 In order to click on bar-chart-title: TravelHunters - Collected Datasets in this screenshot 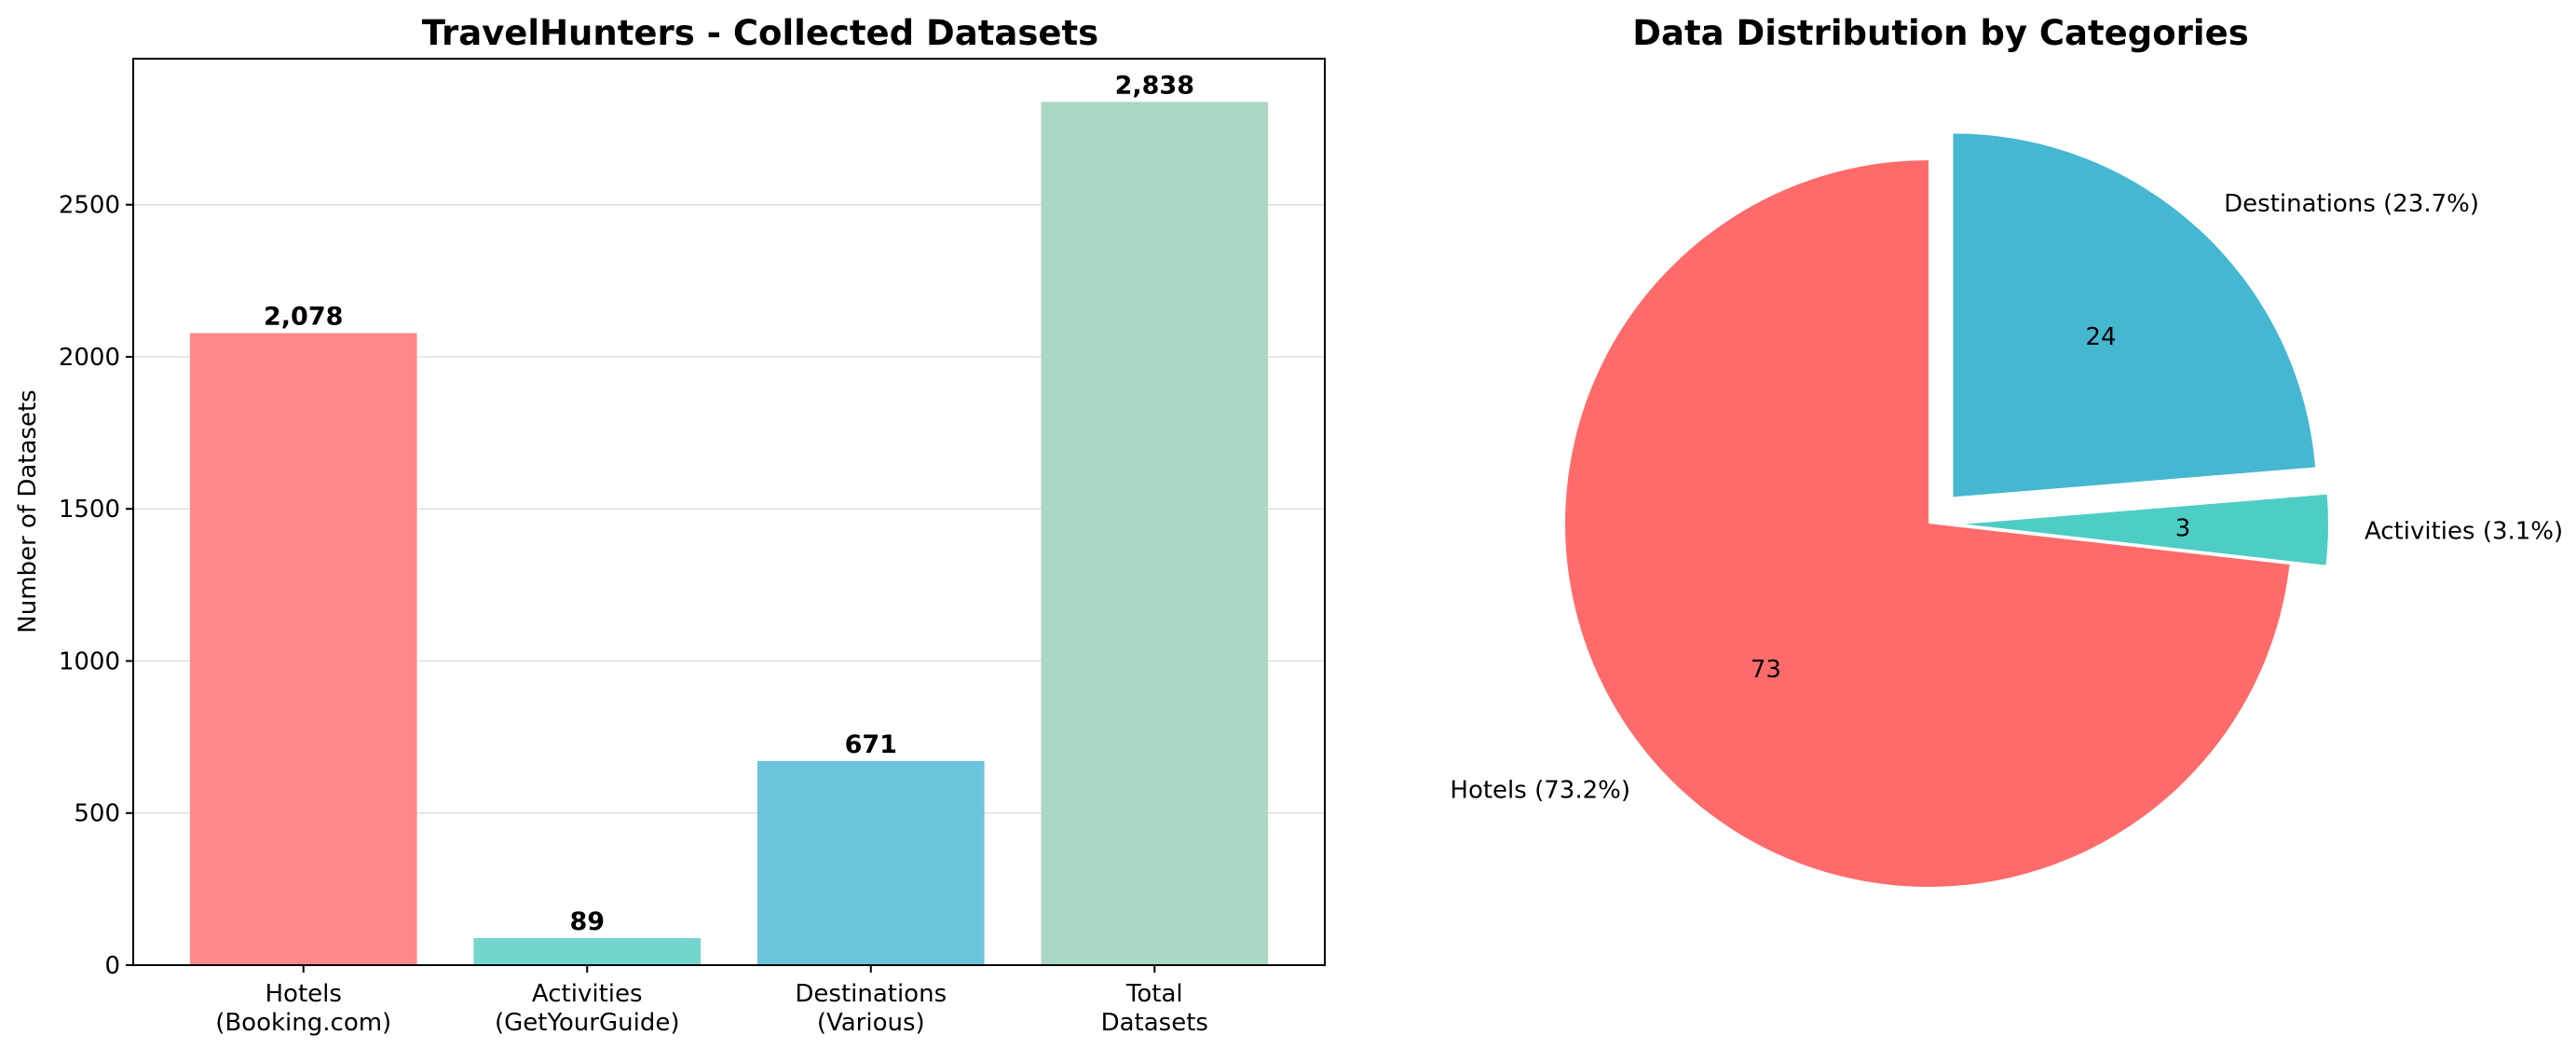, I will do `click(760, 33)`.